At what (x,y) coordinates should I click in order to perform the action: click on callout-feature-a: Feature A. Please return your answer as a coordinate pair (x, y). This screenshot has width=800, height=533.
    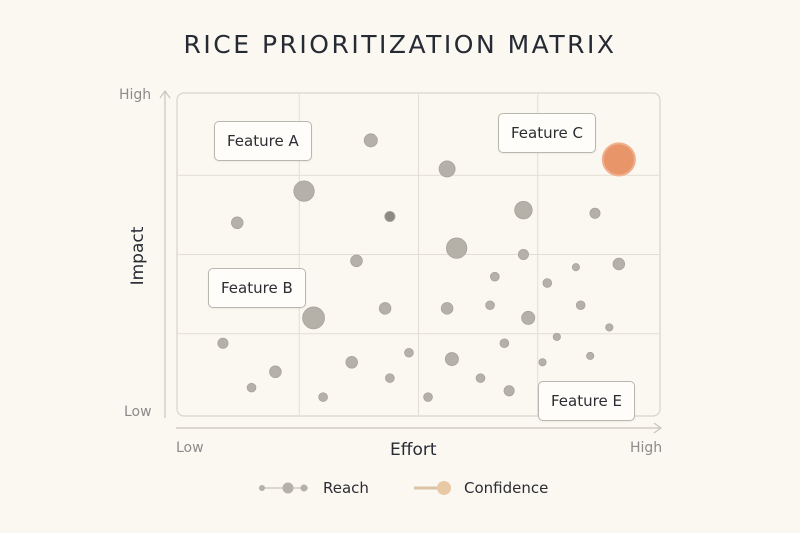
    Looking at the image, I should click on (263, 141).